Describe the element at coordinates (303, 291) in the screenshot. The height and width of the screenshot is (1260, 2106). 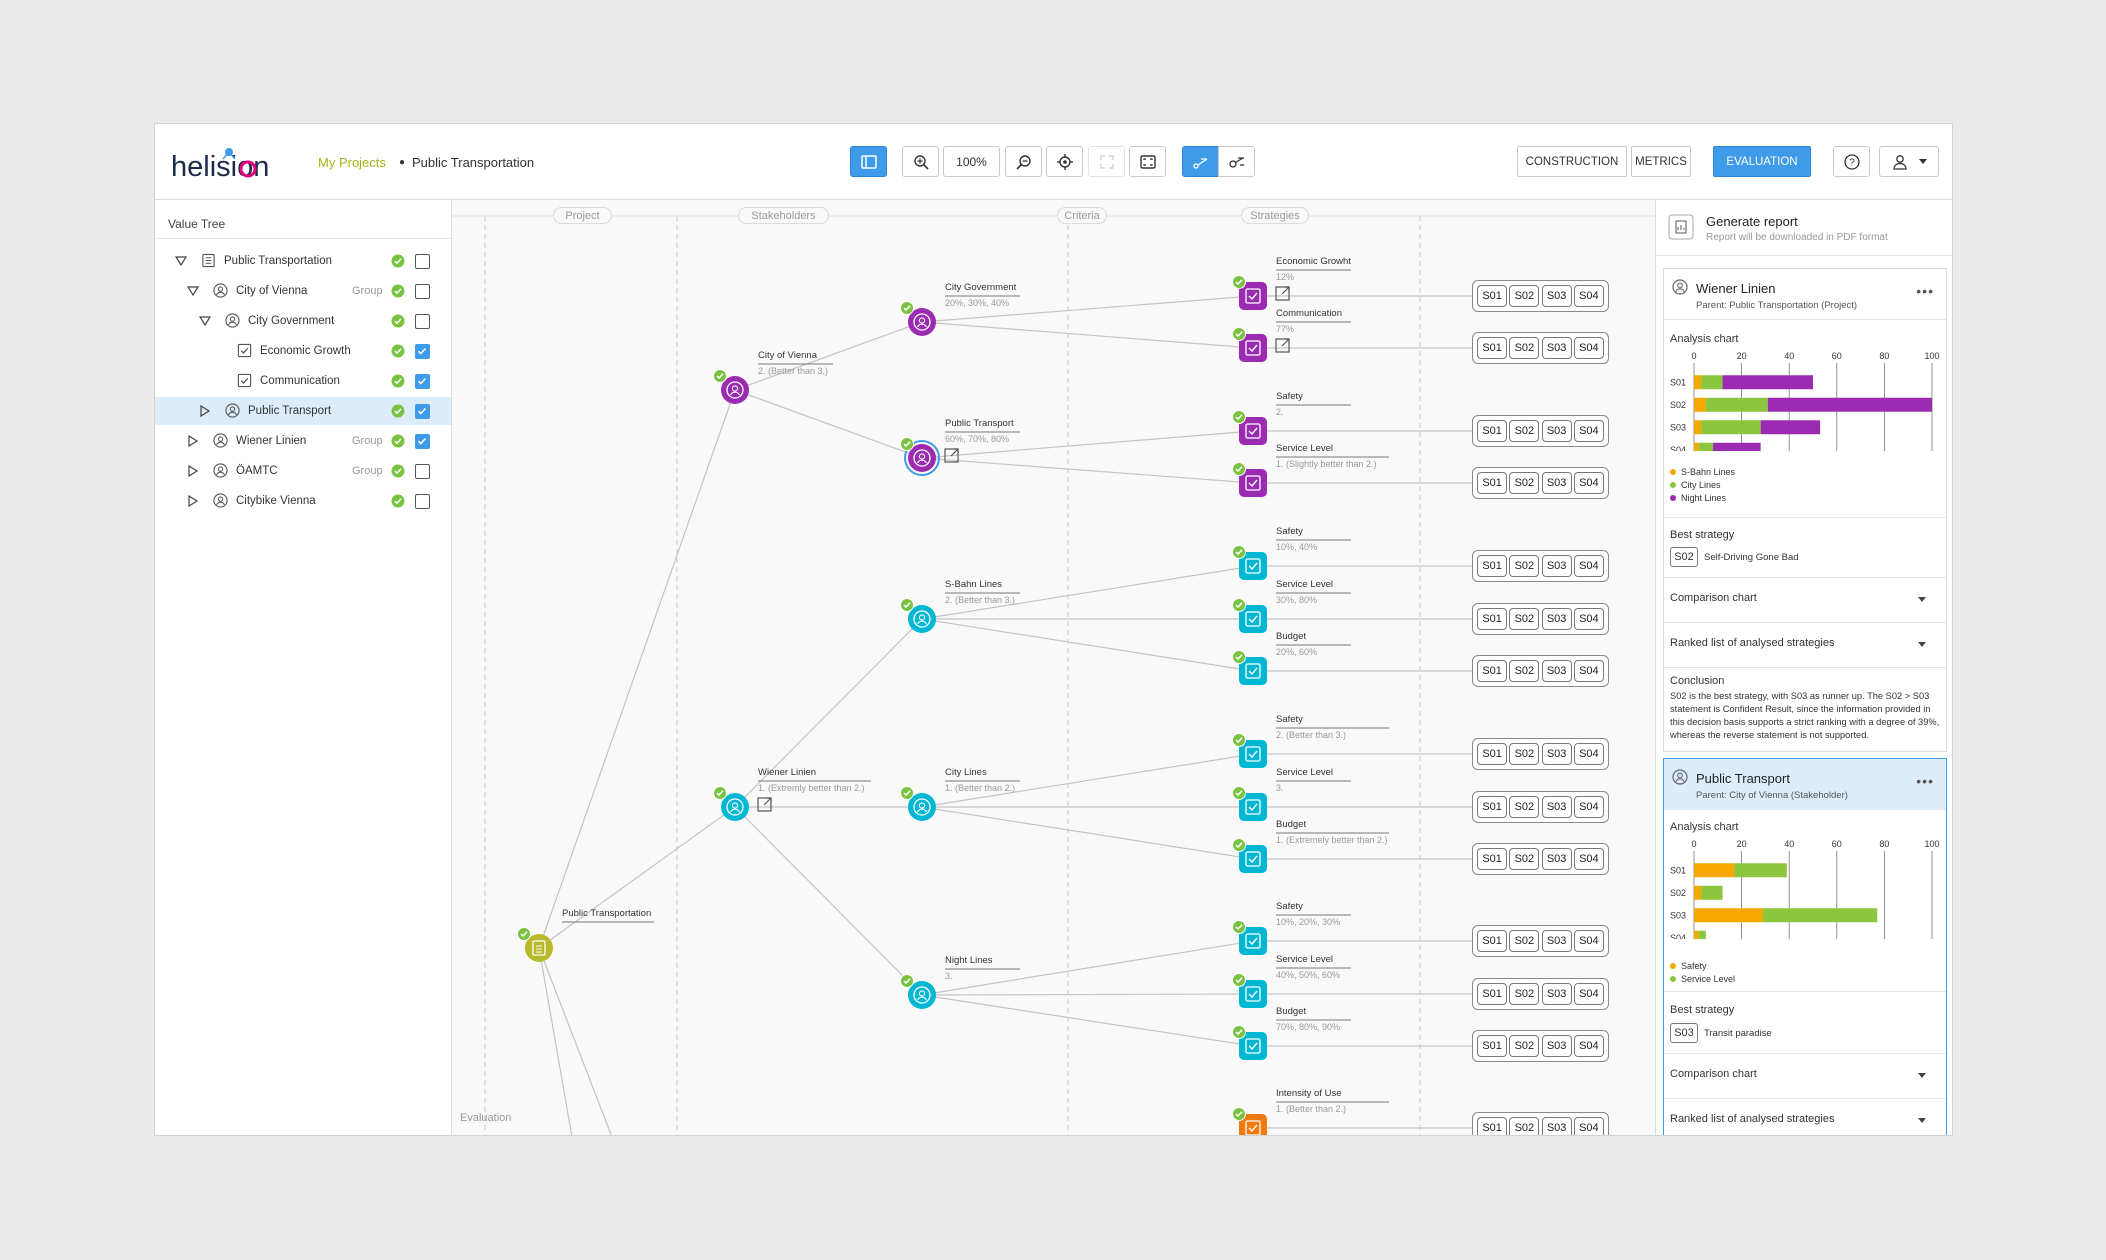
I see `value-tree-item: City of Vienna Group` at that location.